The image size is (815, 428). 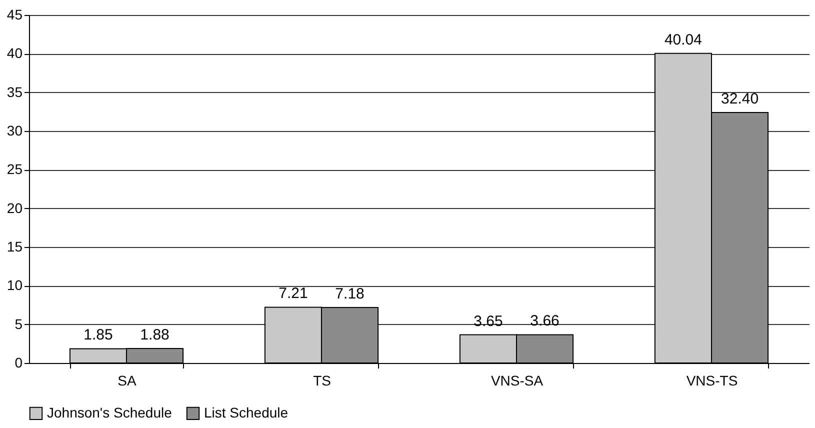 I want to click on data-label: 40.04, so click(x=683, y=39).